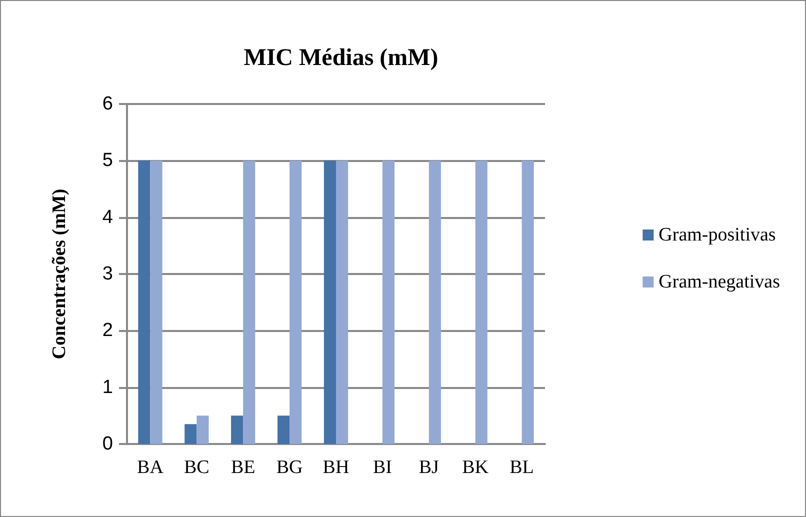  I want to click on x-tick-label: BK, so click(475, 467).